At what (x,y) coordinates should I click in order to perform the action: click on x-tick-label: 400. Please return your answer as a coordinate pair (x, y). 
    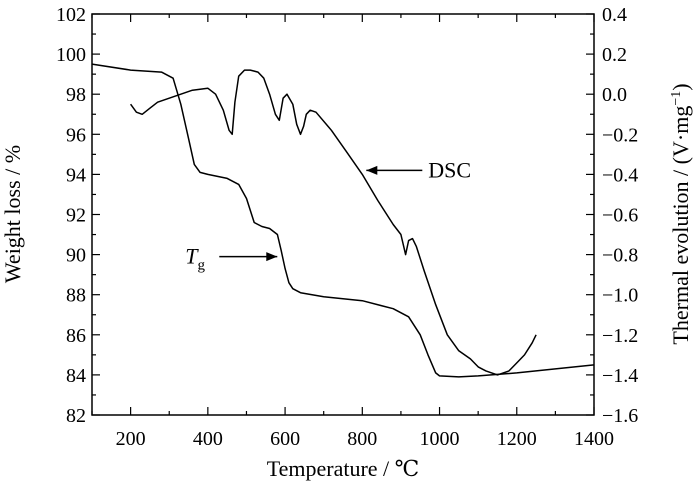
    Looking at the image, I should click on (208, 439).